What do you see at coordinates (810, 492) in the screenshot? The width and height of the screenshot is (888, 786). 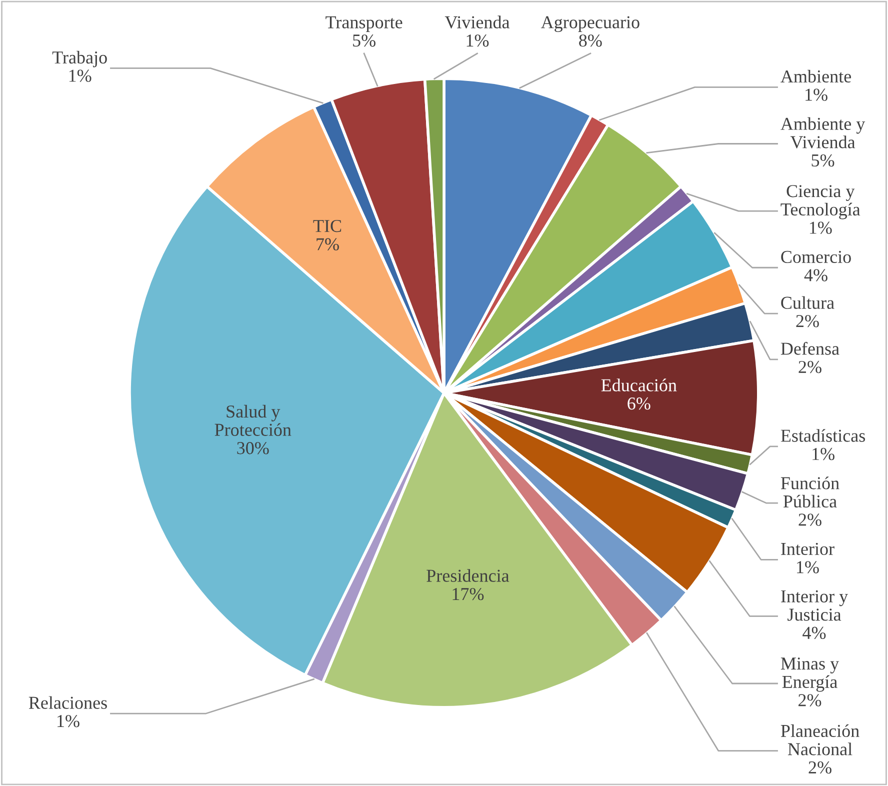 I see `slice-label: Función Pública` at bounding box center [810, 492].